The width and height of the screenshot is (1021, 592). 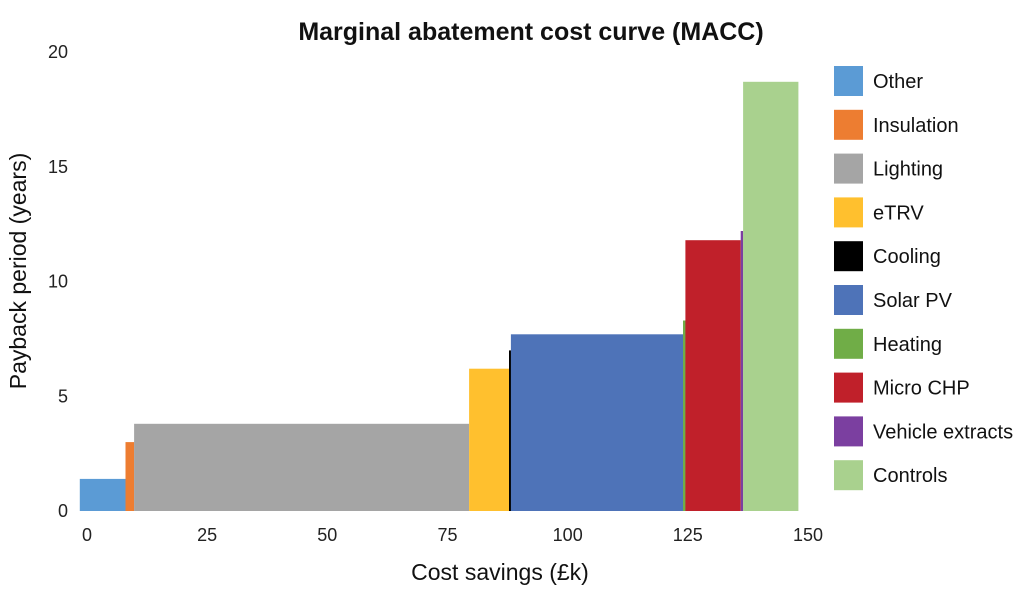 I want to click on bar-heating, so click(x=684, y=415).